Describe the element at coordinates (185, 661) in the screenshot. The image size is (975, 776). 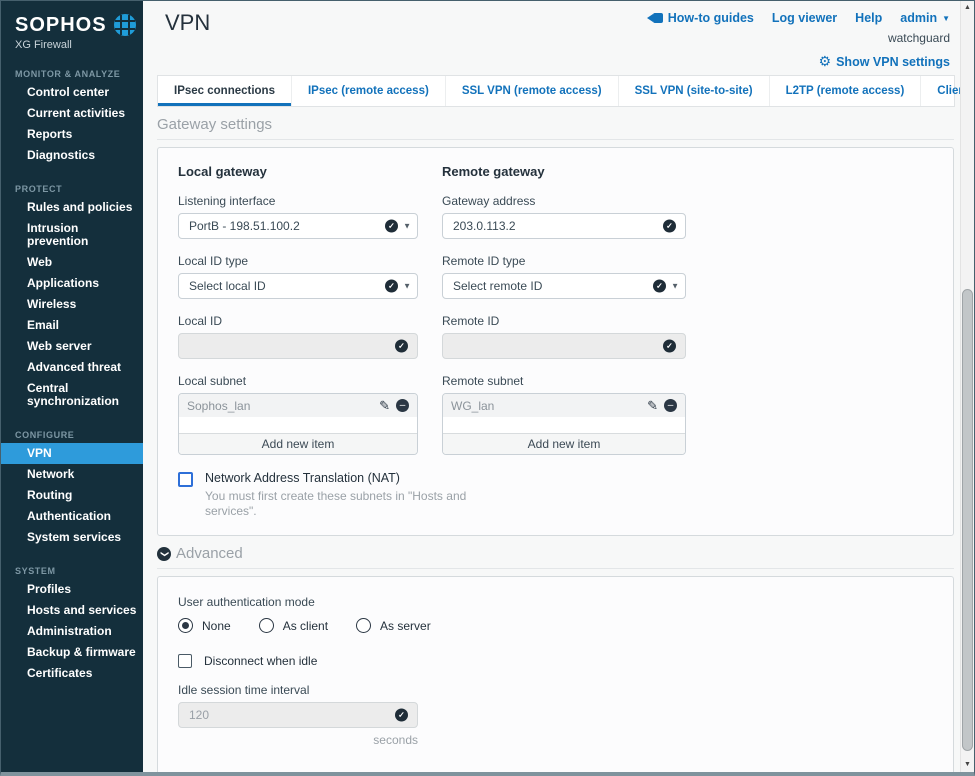
I see `disconnect-when-idle-checkbox` at that location.